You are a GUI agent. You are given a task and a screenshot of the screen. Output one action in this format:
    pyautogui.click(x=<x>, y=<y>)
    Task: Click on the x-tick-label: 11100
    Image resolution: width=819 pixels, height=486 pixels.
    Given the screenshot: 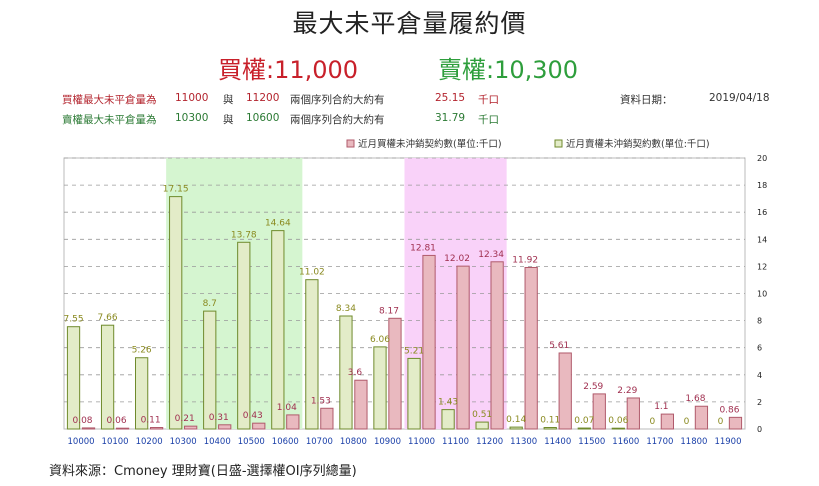 What is the action you would take?
    pyautogui.click(x=455, y=442)
    